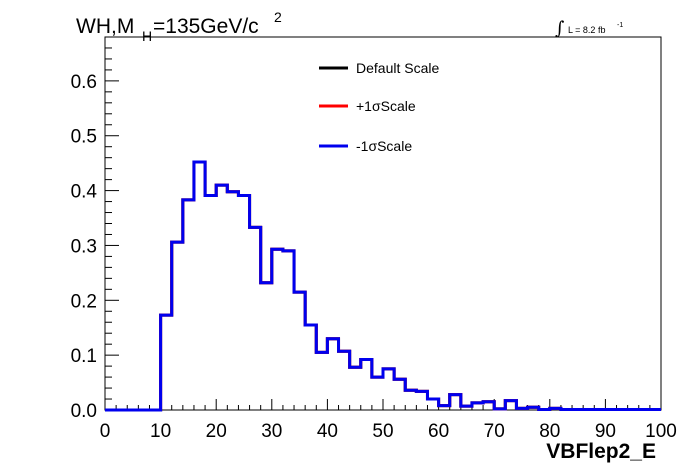 The height and width of the screenshot is (472, 696). I want to click on title-superscript: 2, so click(278, 17).